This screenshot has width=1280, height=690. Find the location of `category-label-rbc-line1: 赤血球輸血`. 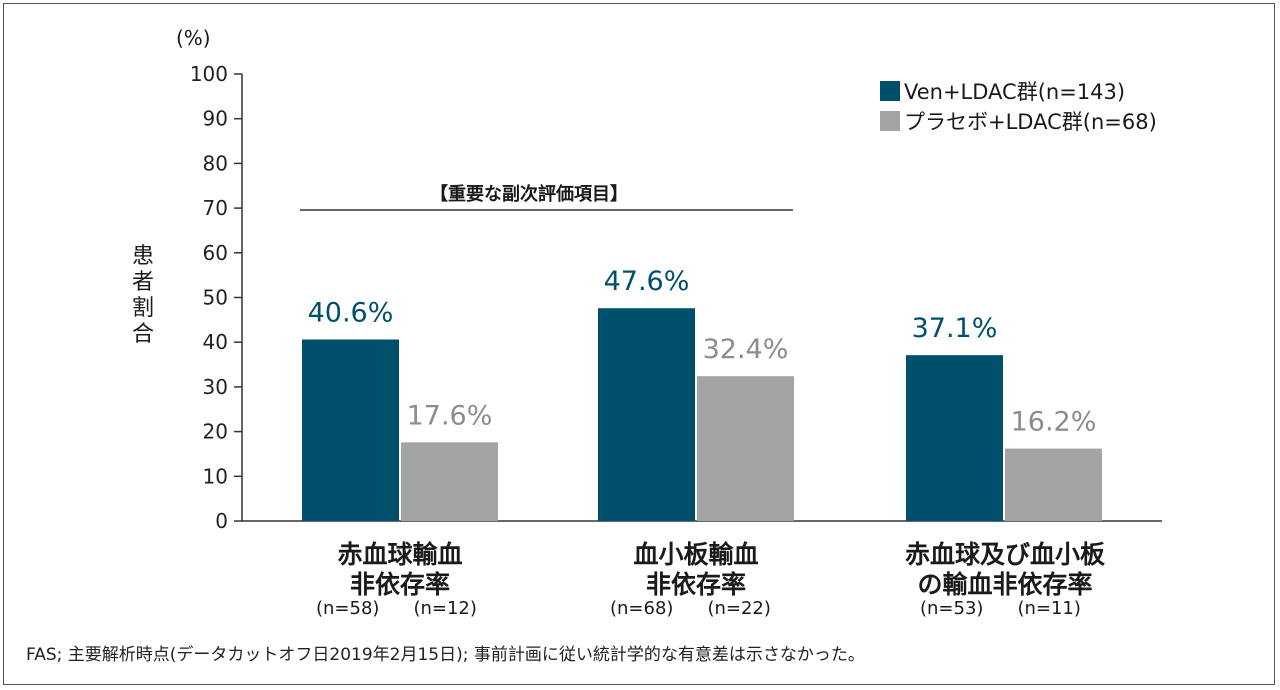

category-label-rbc-line1: 赤血球輸血 is located at coordinates (400, 554).